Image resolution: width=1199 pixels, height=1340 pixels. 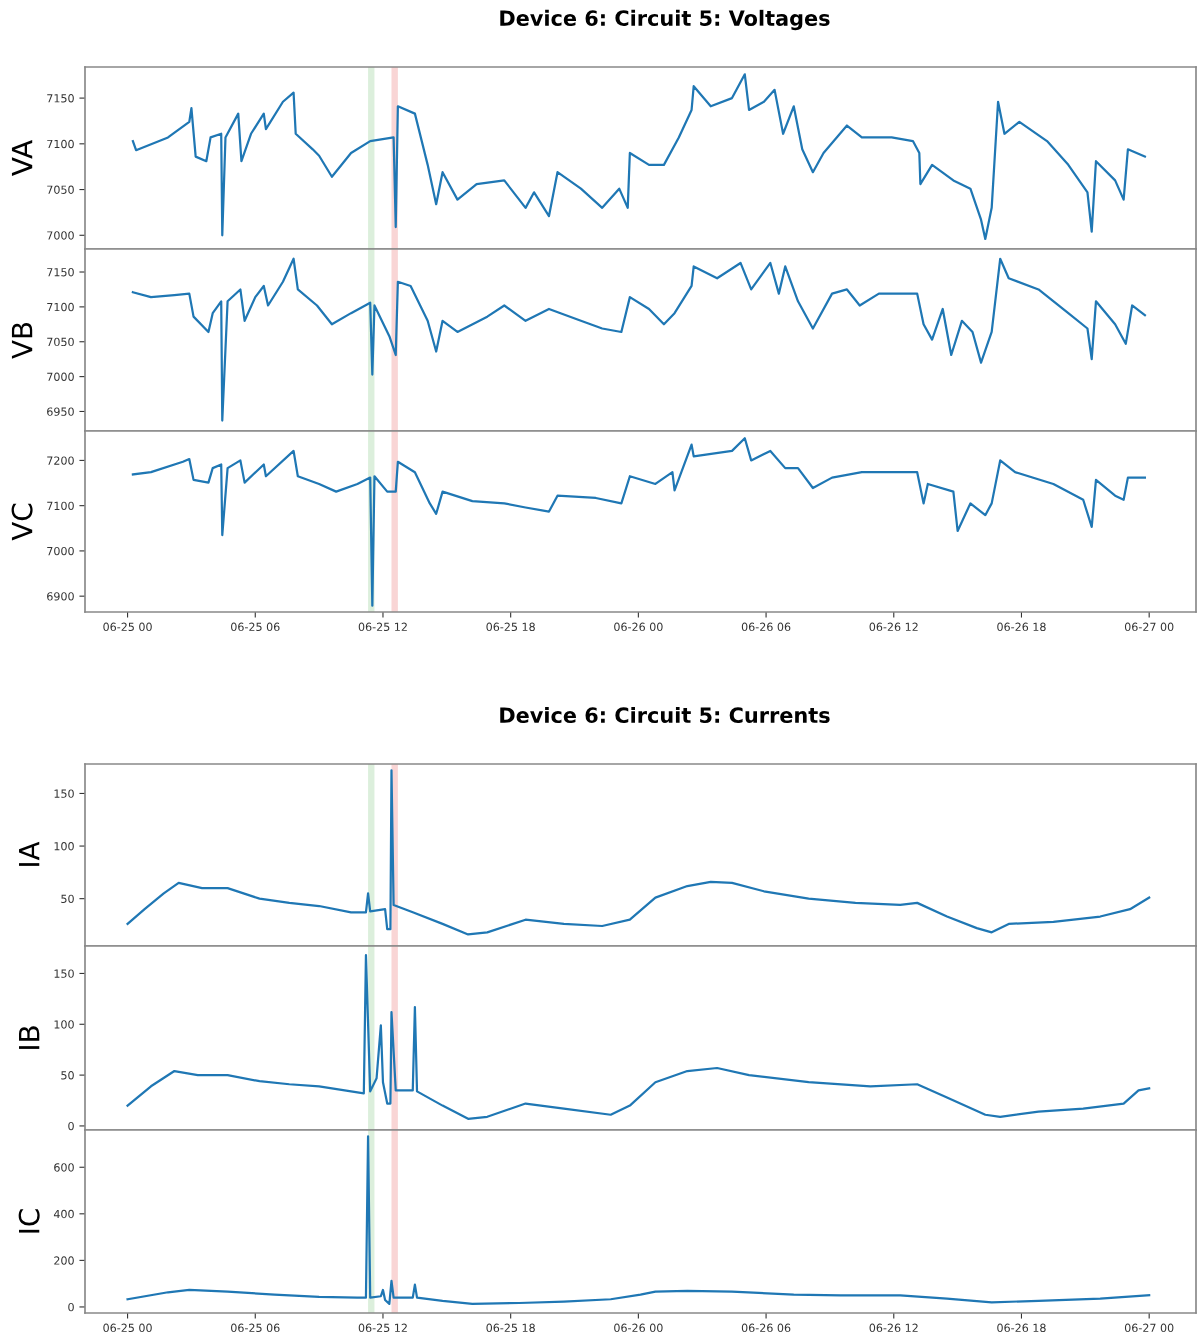 What do you see at coordinates (29, 853) in the screenshot?
I see `y-axis-title: IA` at bounding box center [29, 853].